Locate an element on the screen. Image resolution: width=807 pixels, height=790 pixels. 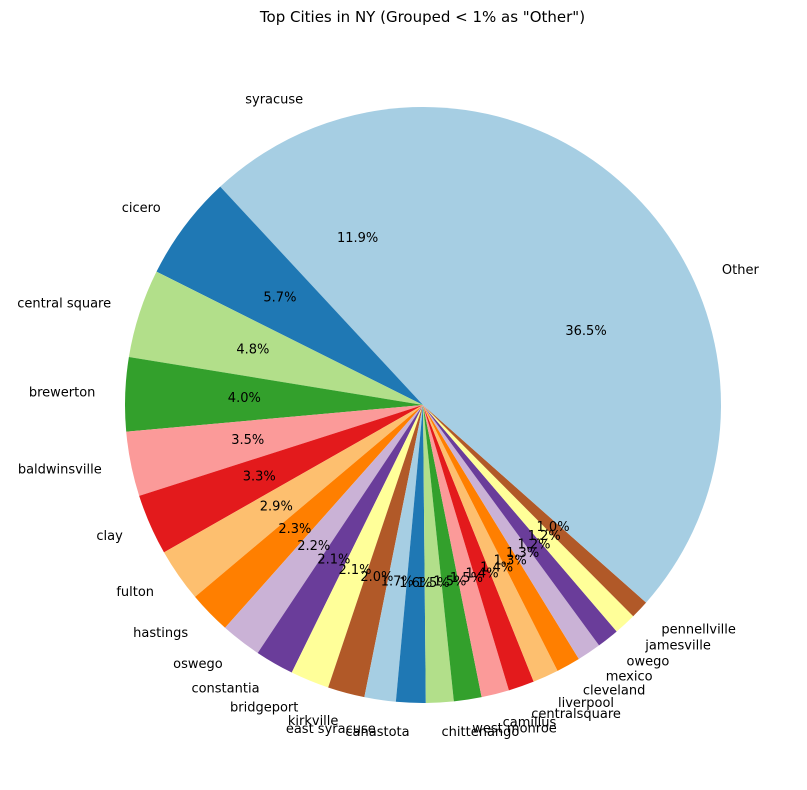
percent-label-owego: 1.2% is located at coordinates (533, 545).